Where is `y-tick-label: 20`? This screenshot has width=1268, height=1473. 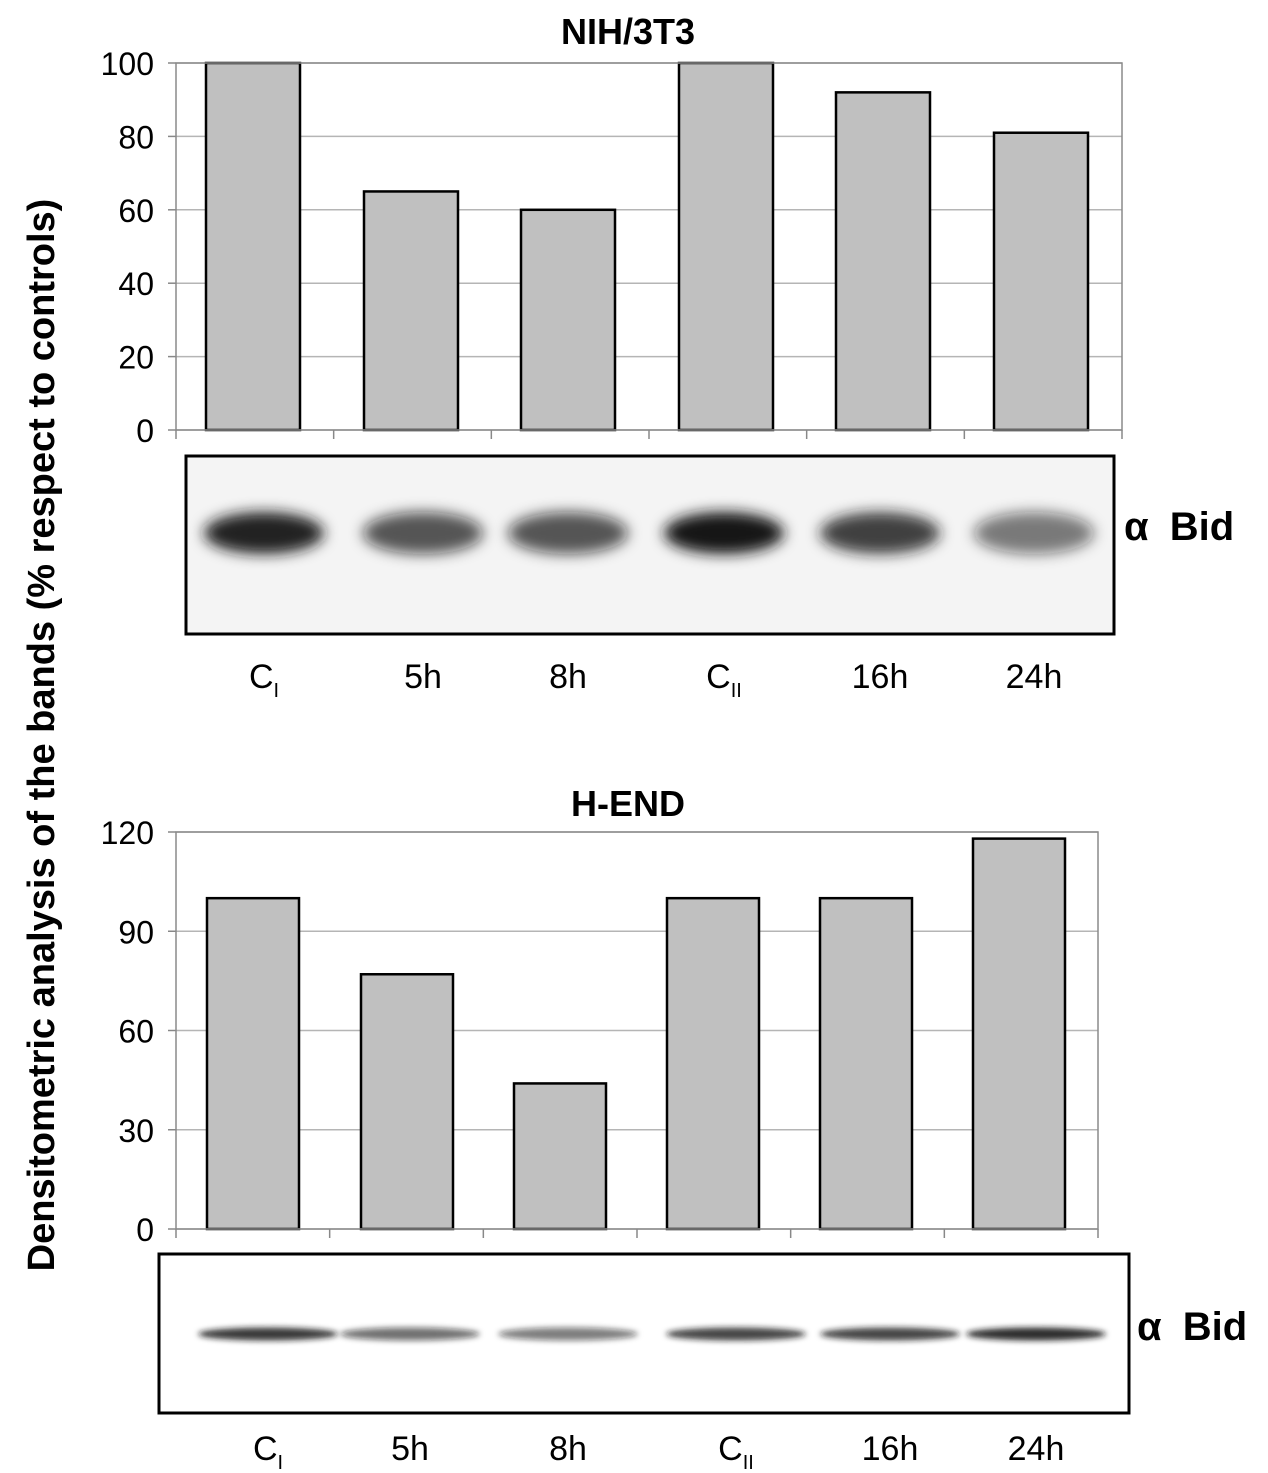
y-tick-label: 20 is located at coordinates (136, 358).